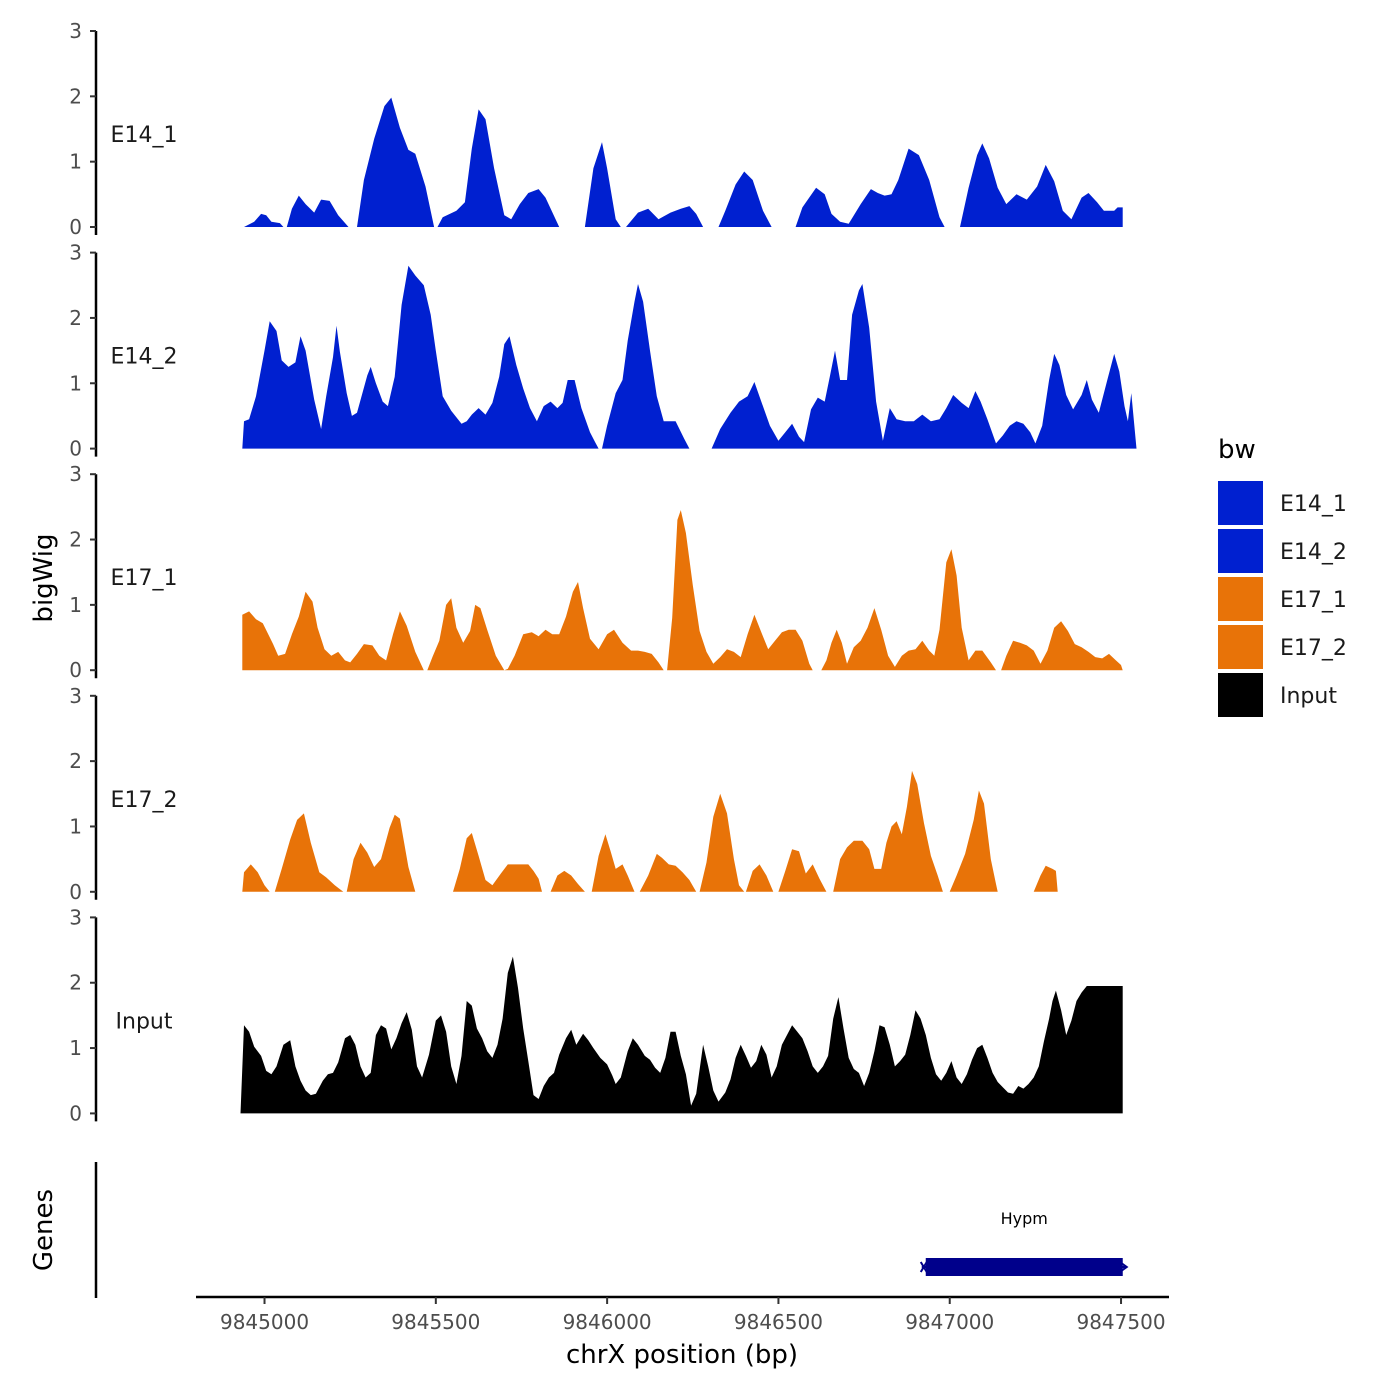  I want to click on gene-Hypm: Hypm, so click(1024, 1242).